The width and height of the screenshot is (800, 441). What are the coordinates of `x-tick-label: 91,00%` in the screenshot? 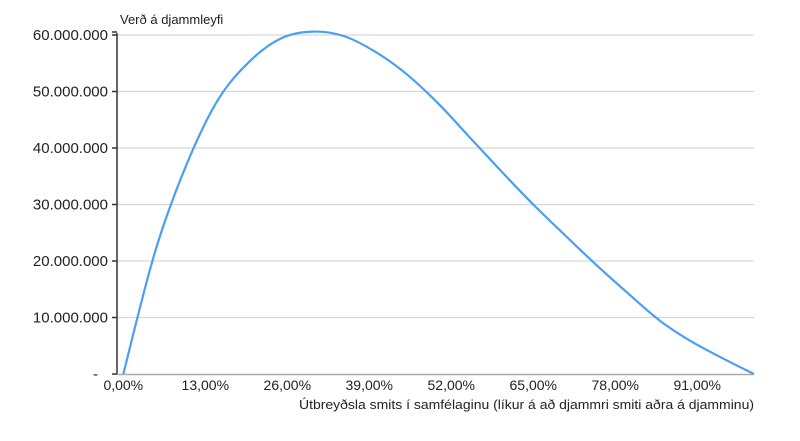 It's located at (696, 385).